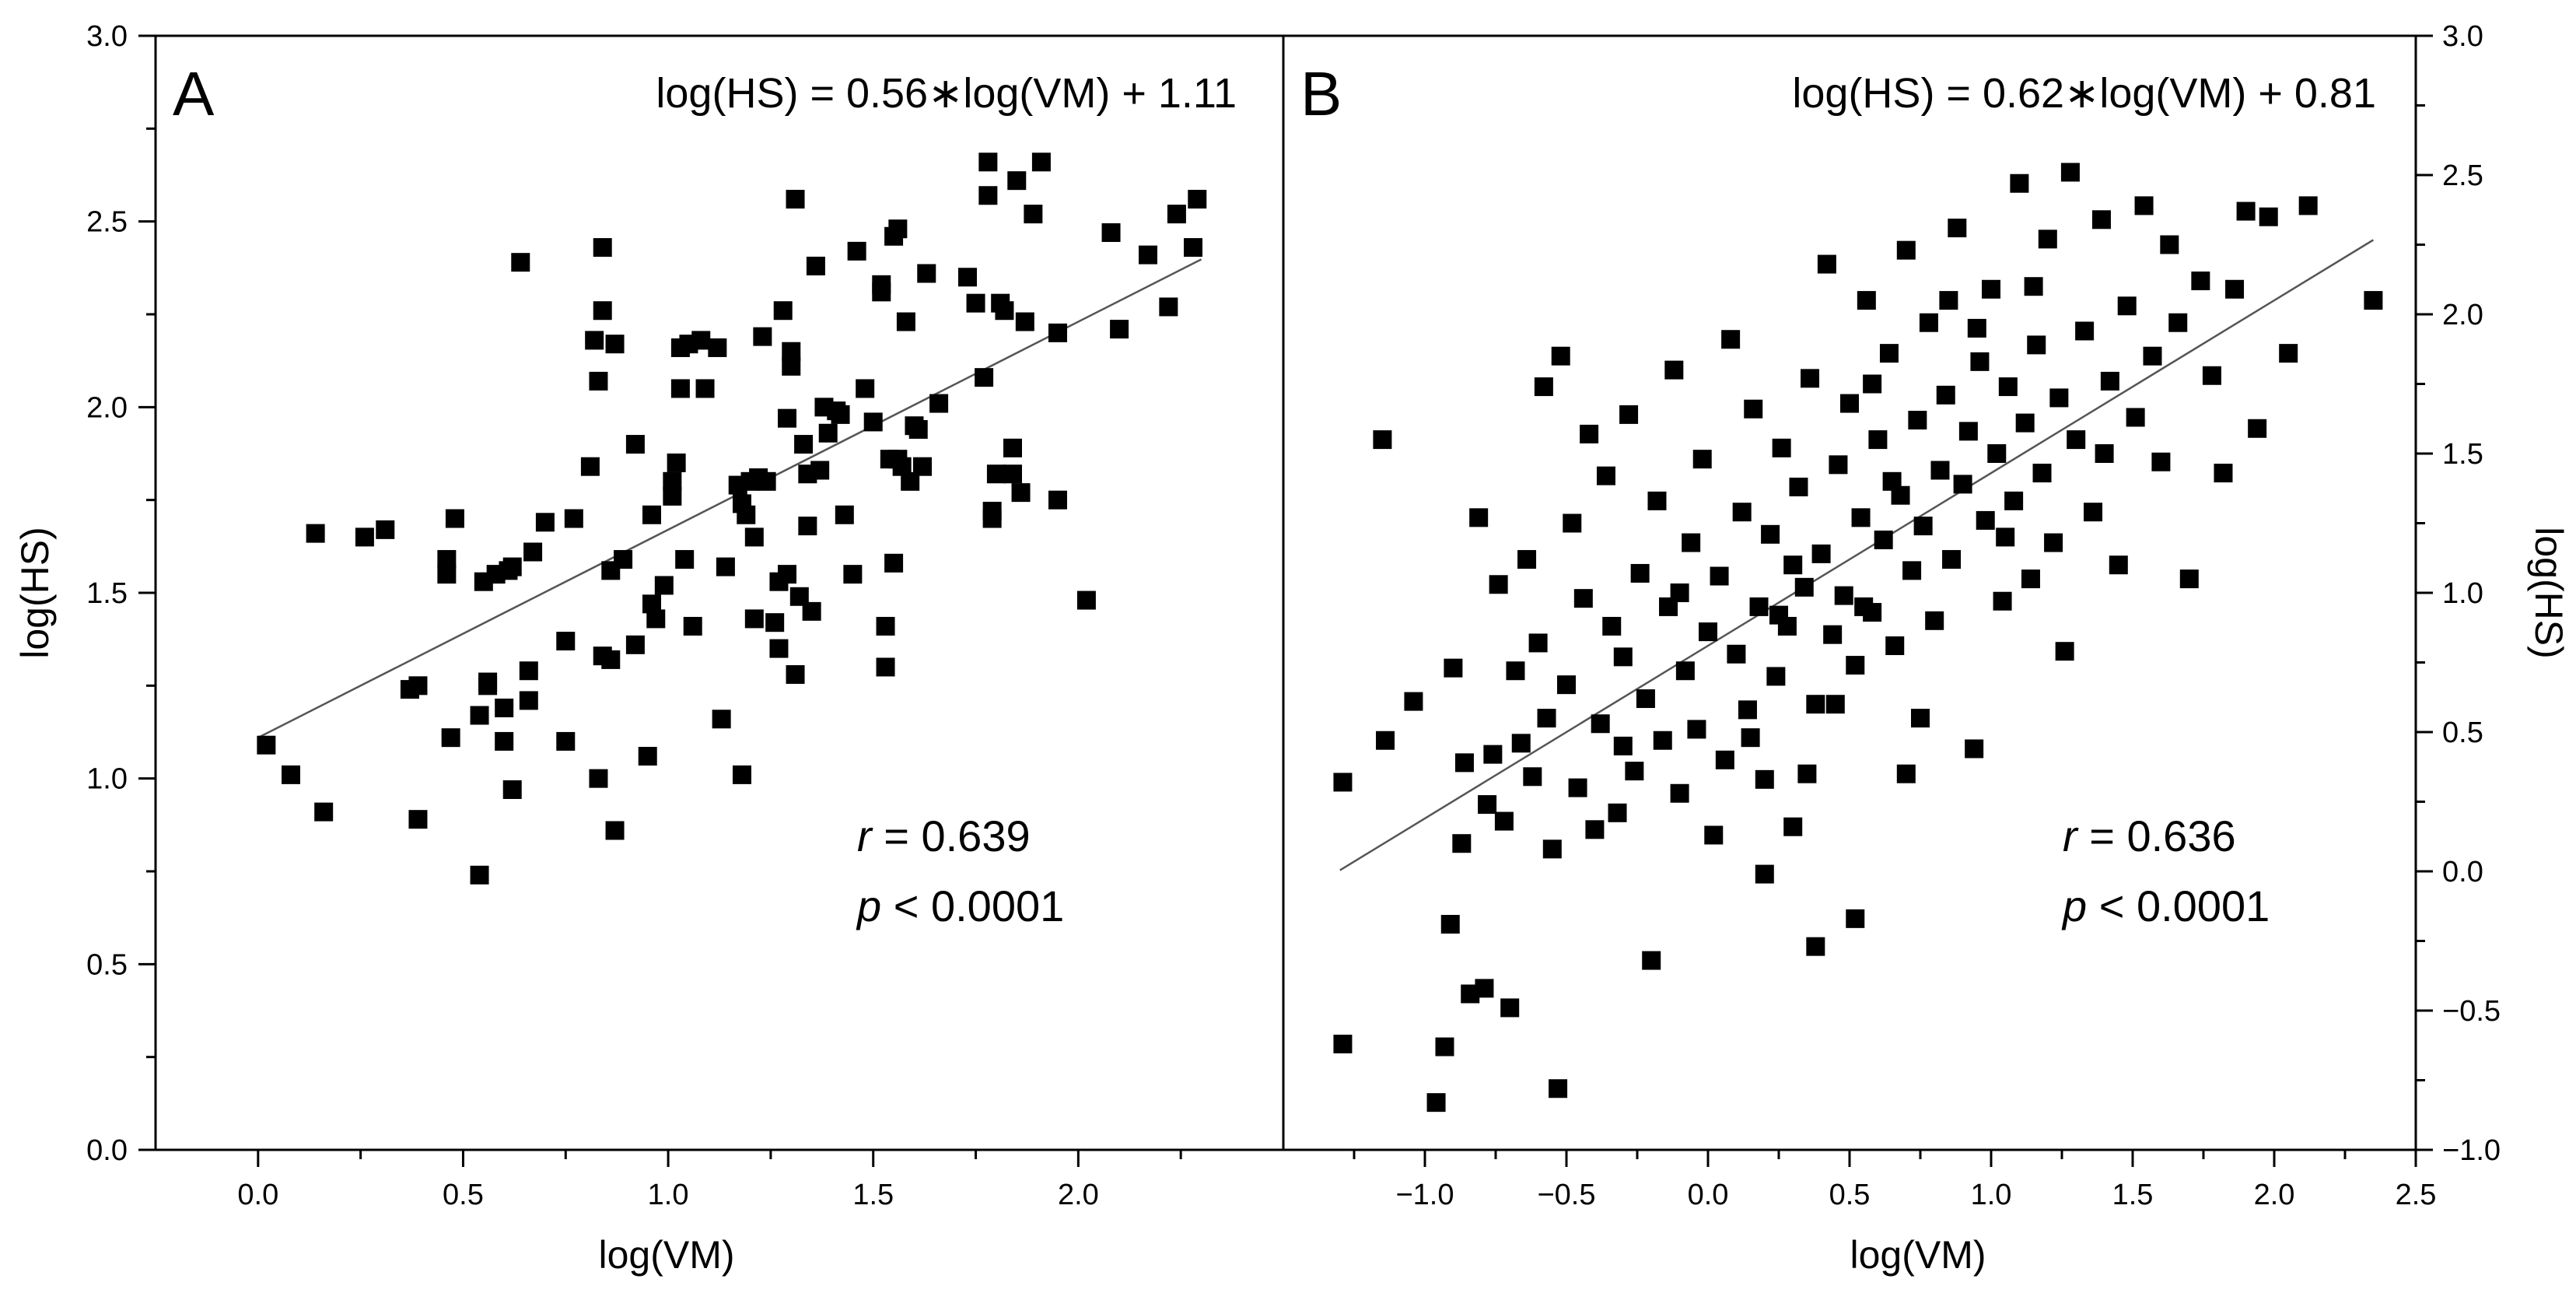 The height and width of the screenshot is (1300, 2576). What do you see at coordinates (194, 93) in the screenshot?
I see `panel-a-letter: A` at bounding box center [194, 93].